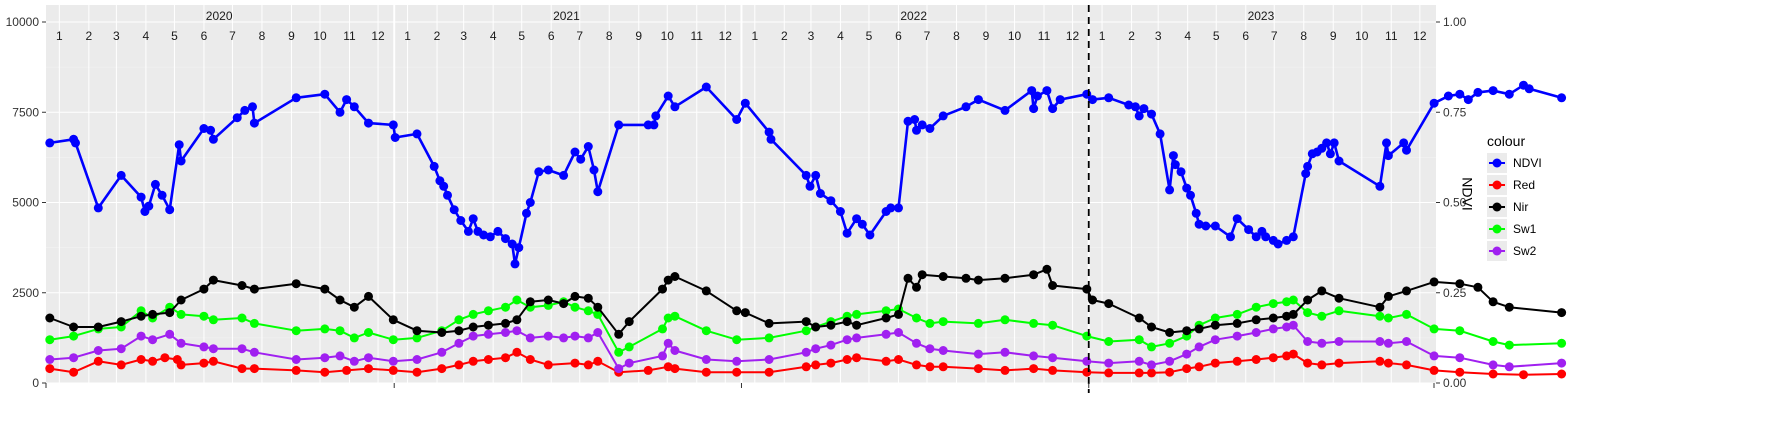 The image size is (1773, 442). Describe the element at coordinates (1497, 163) in the screenshot. I see `legend-key-point` at that location.